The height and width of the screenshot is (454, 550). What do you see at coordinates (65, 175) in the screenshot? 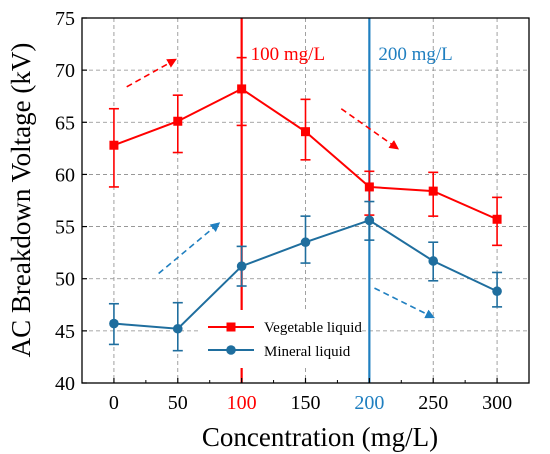
I see `y-tick-label: 60` at bounding box center [65, 175].